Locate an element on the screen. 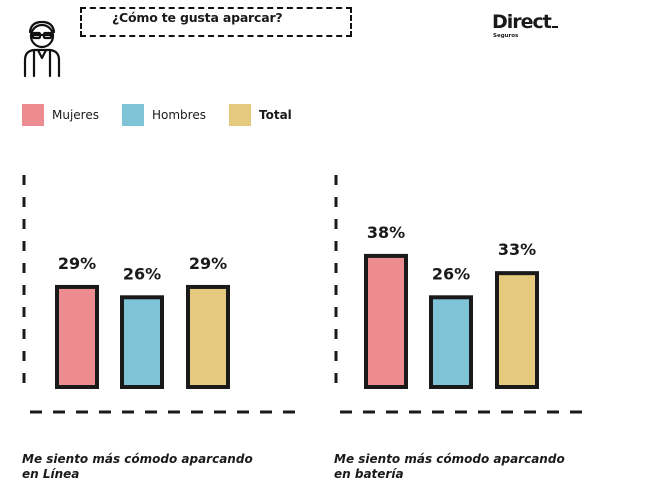 Image resolution: width=646 pixels, height=492 pixels. person-avatar-icon is located at coordinates (42, 49).